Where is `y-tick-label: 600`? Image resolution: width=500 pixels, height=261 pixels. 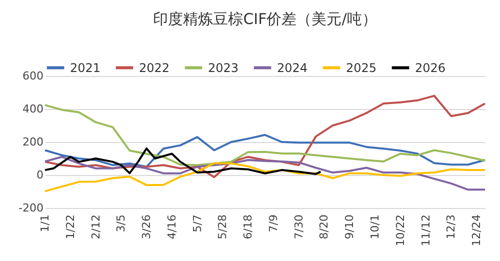
y-tick-label: 600 is located at coordinates (33, 76).